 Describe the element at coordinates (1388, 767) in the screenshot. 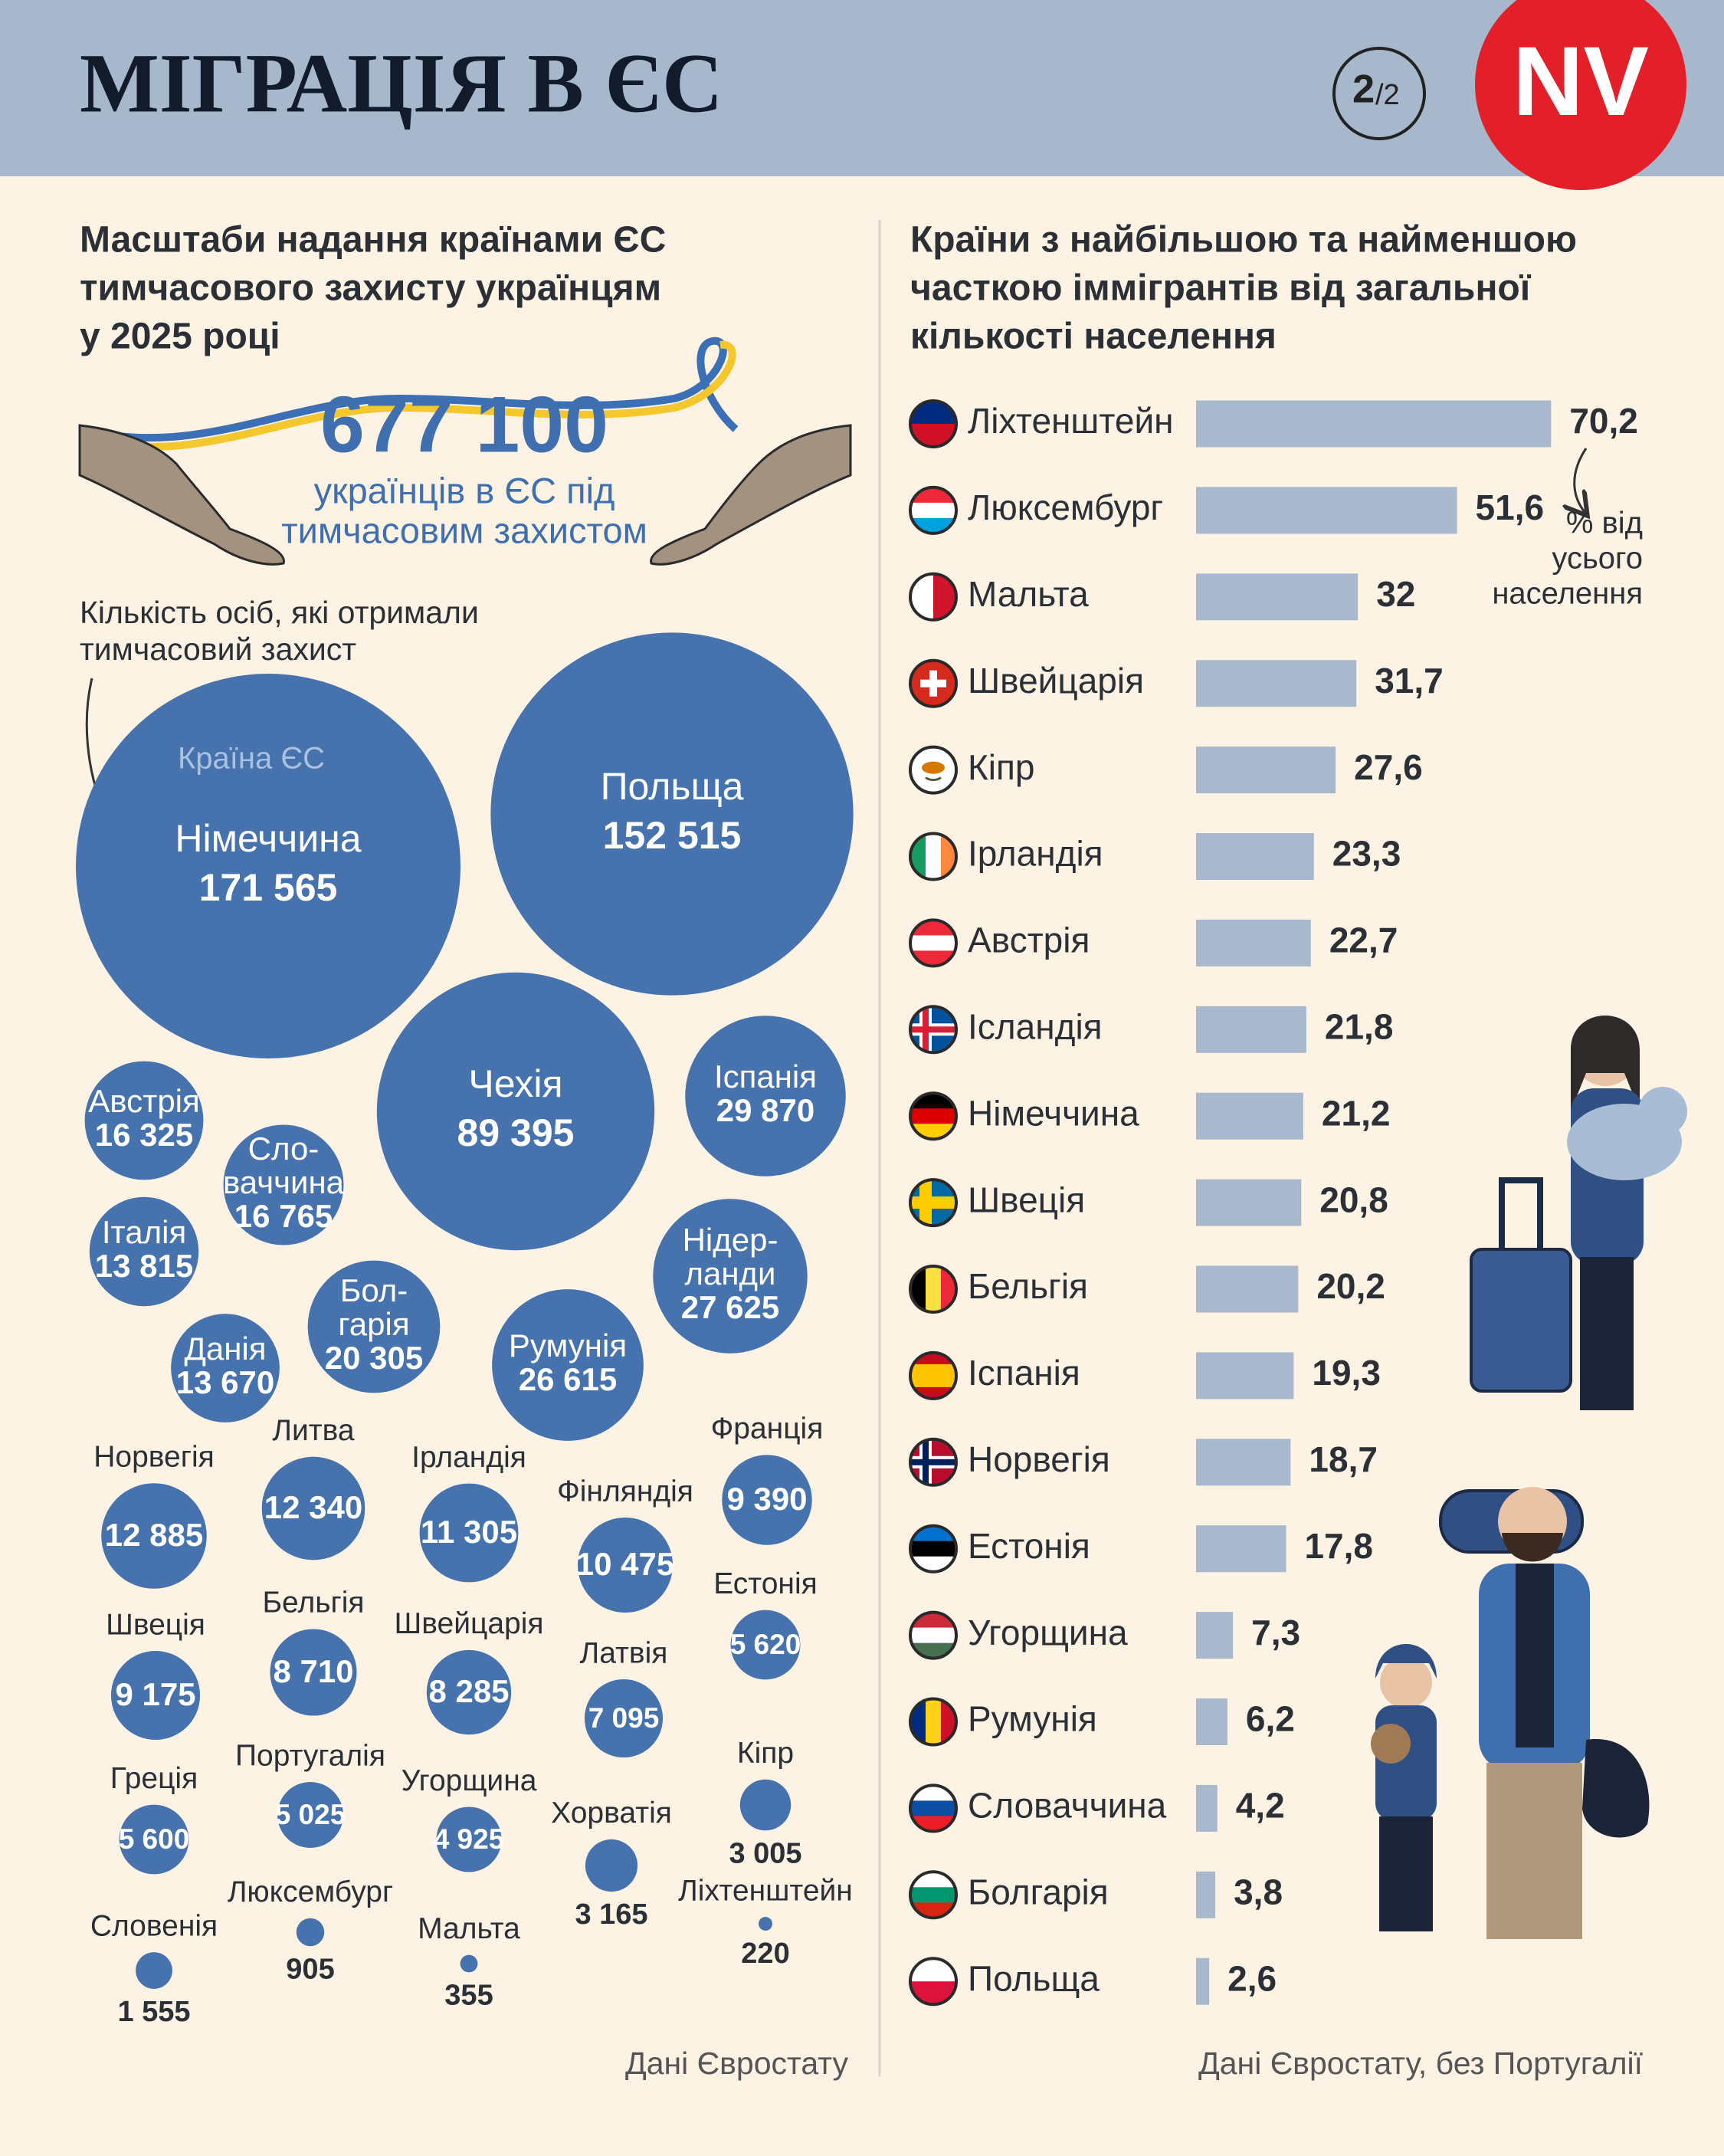

I see `value-label: 27,6` at that location.